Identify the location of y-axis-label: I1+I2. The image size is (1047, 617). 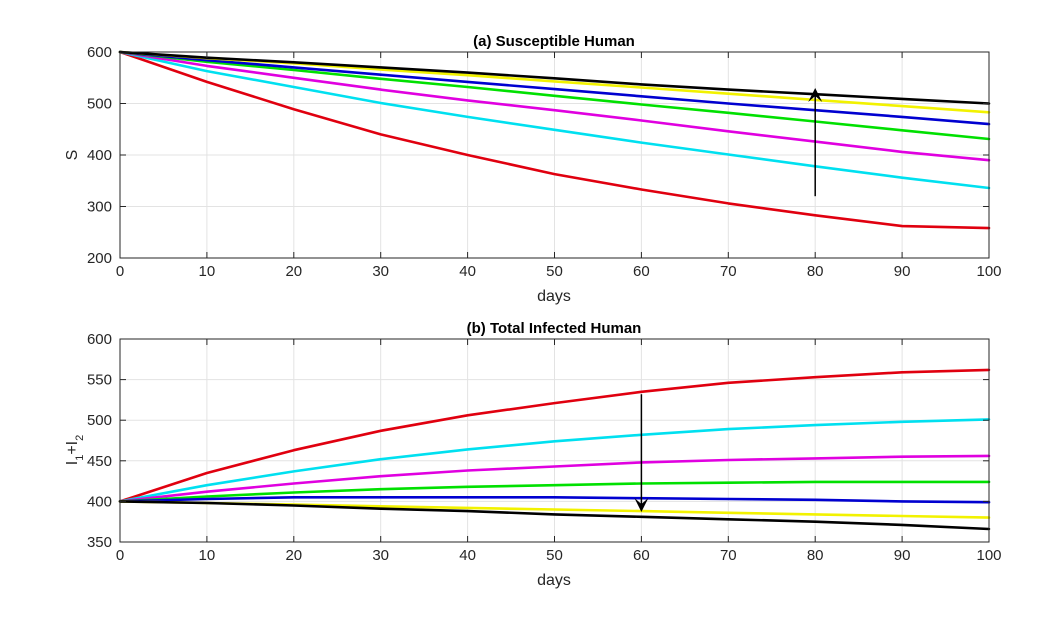
(75, 450).